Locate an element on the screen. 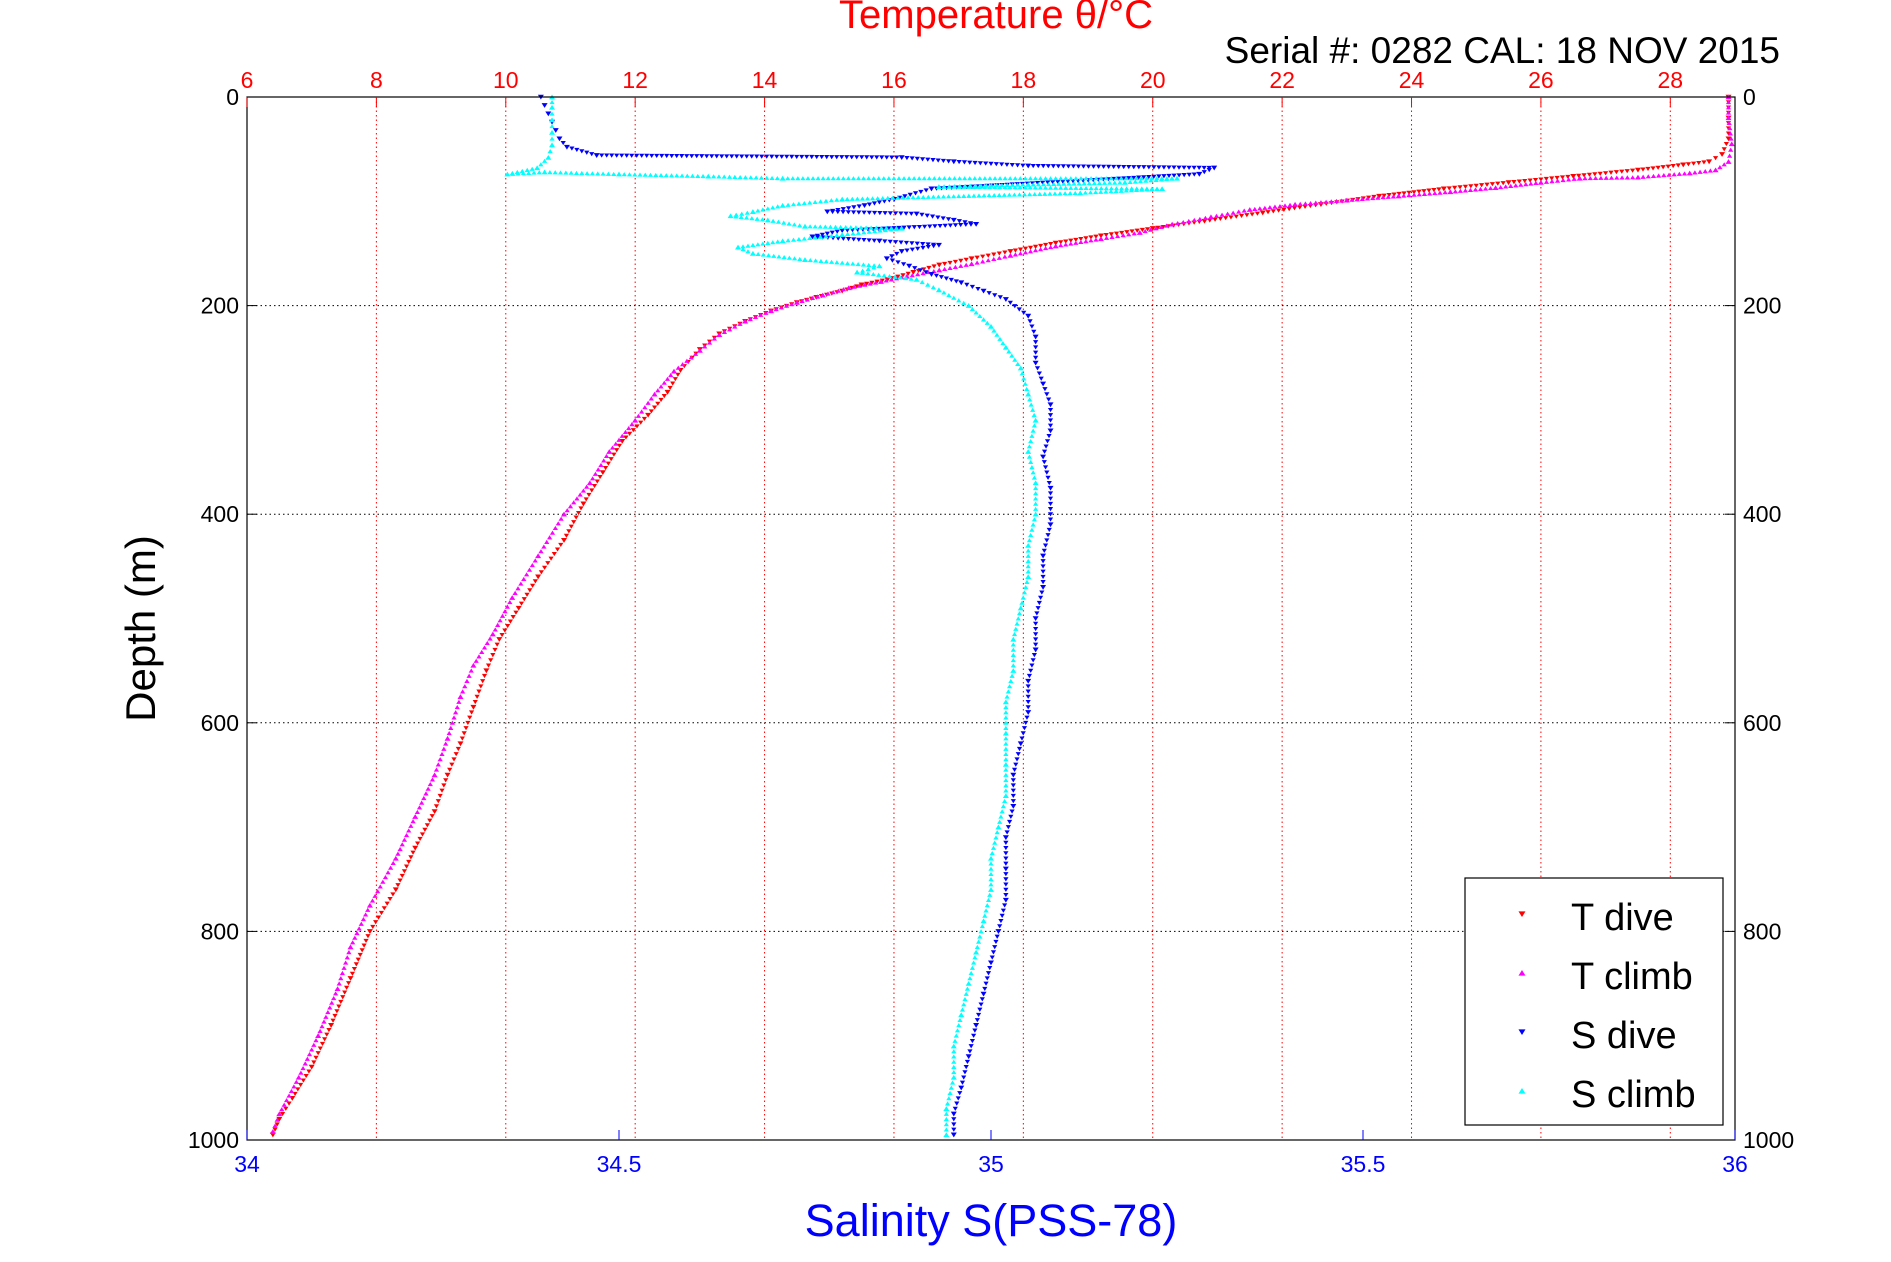 The image size is (1891, 1262). depth-tick-label-right: 400 is located at coordinates (1762, 514).